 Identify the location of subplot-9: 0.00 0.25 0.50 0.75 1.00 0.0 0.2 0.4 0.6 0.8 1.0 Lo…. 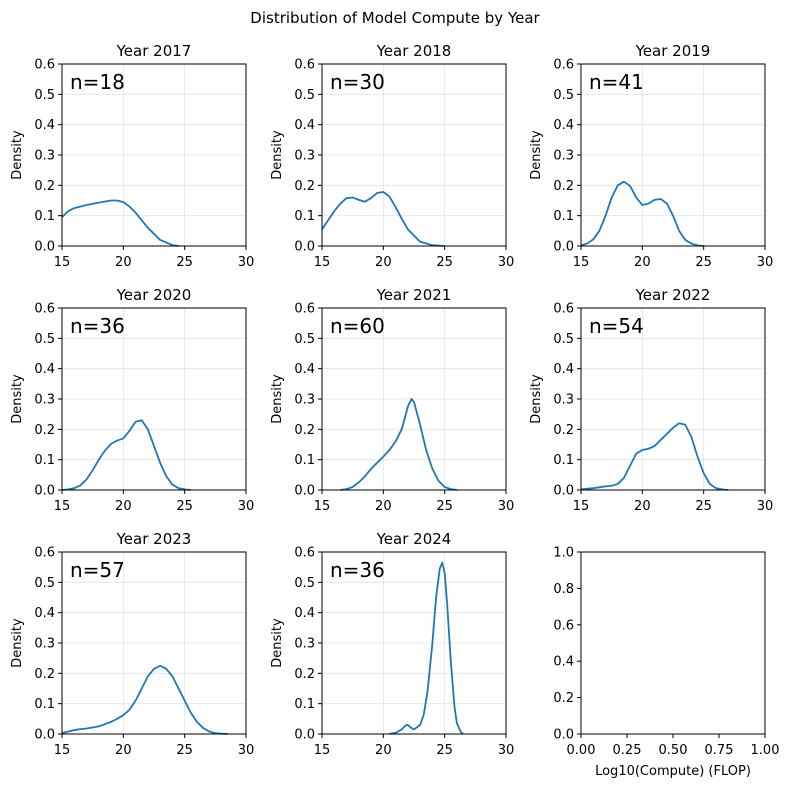
(666, 663).